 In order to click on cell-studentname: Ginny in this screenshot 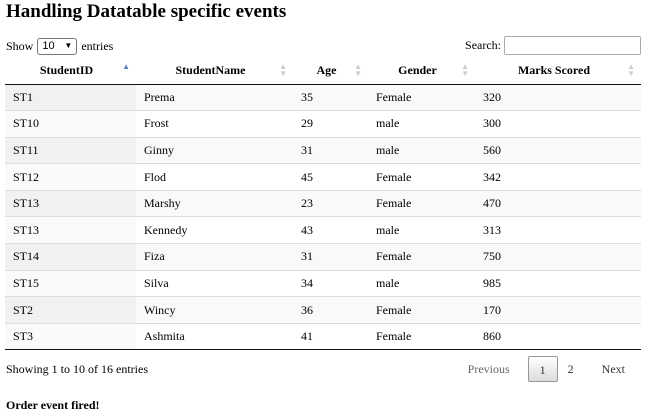, I will do `click(214, 150)`.